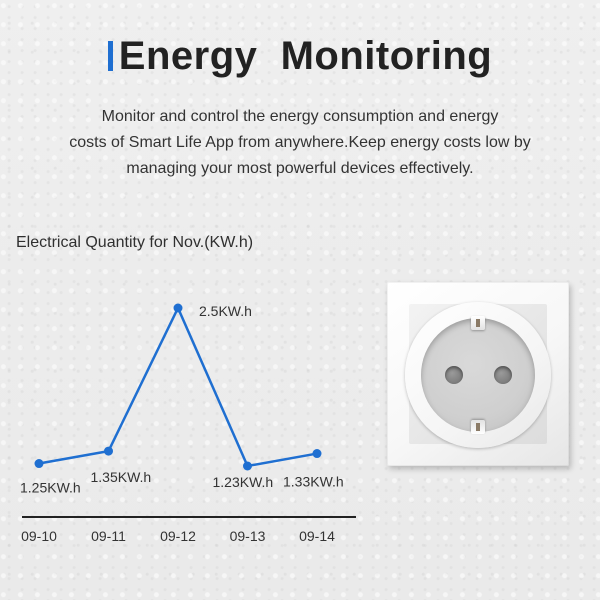 The width and height of the screenshot is (600, 600). Describe the element at coordinates (121, 477) in the screenshot. I see `data-label: 1.35KW.h` at that location.